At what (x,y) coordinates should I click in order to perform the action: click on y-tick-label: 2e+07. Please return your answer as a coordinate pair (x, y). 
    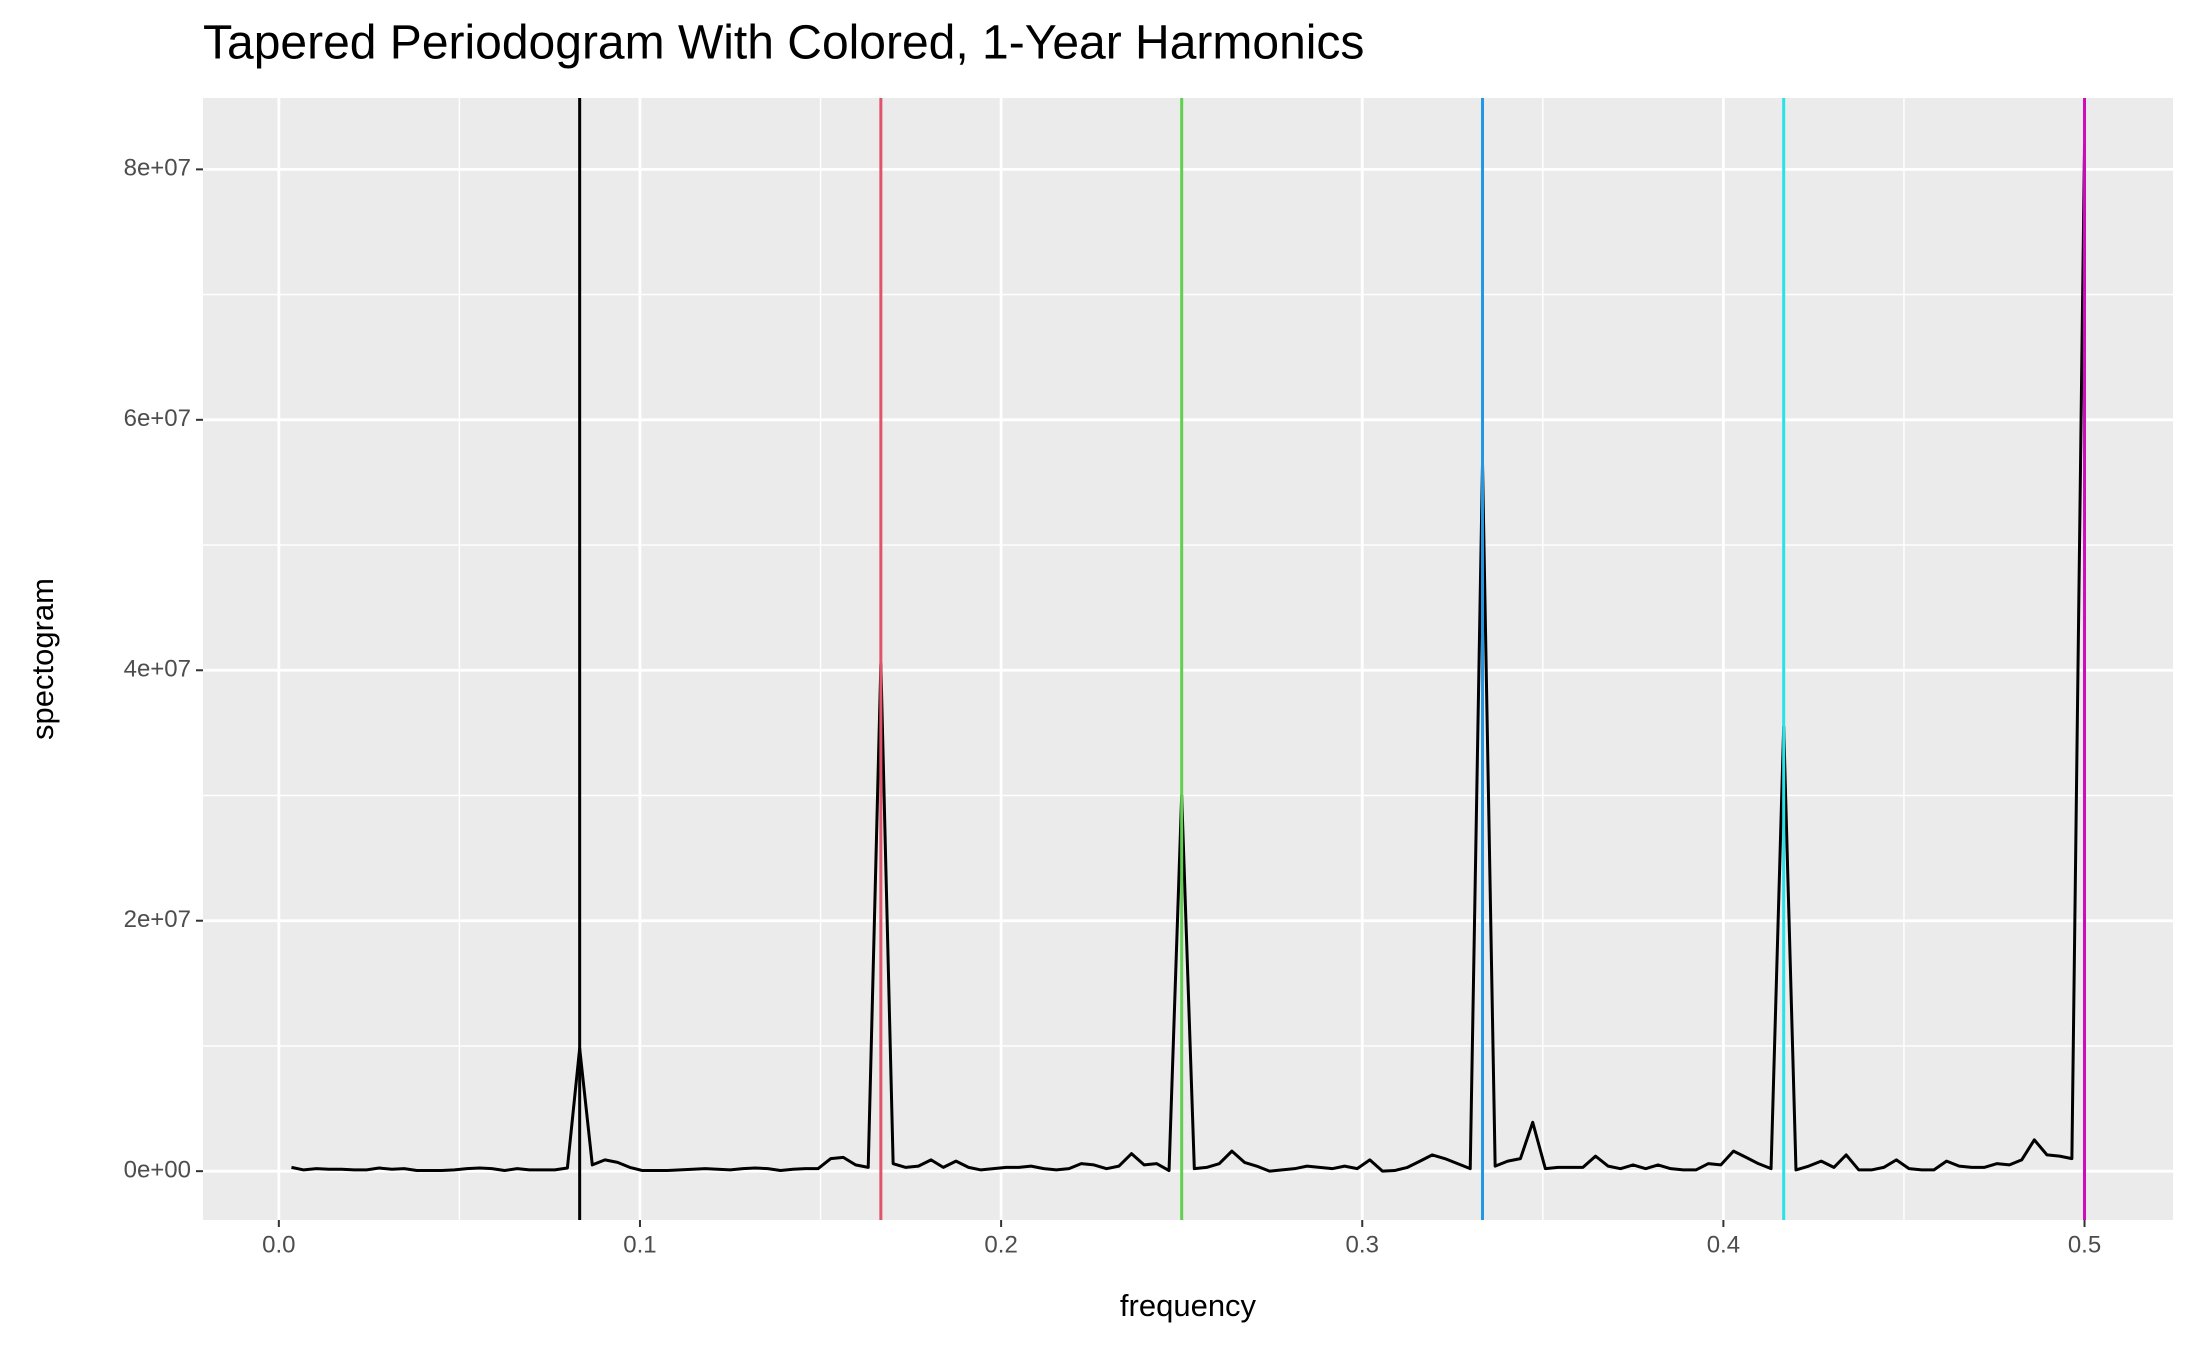
    Looking at the image, I should click on (157, 919).